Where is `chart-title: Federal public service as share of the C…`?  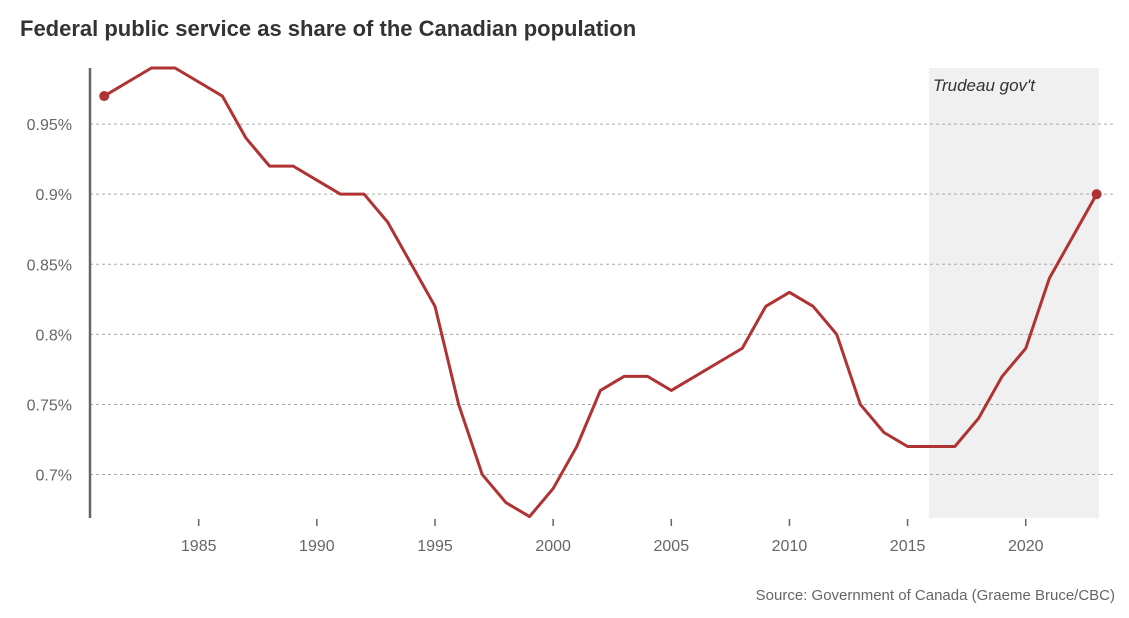
chart-title: Federal public service as share of the C… is located at coordinates (328, 28).